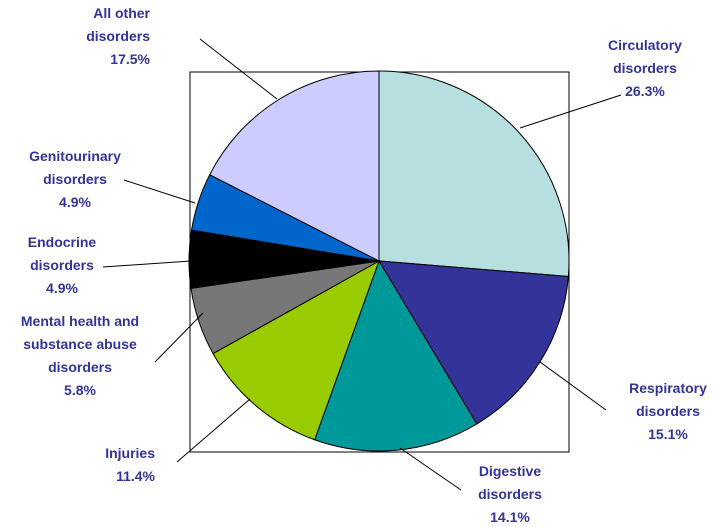 The height and width of the screenshot is (527, 717). I want to click on slice-label: Injuries 11.4%, so click(130, 464).